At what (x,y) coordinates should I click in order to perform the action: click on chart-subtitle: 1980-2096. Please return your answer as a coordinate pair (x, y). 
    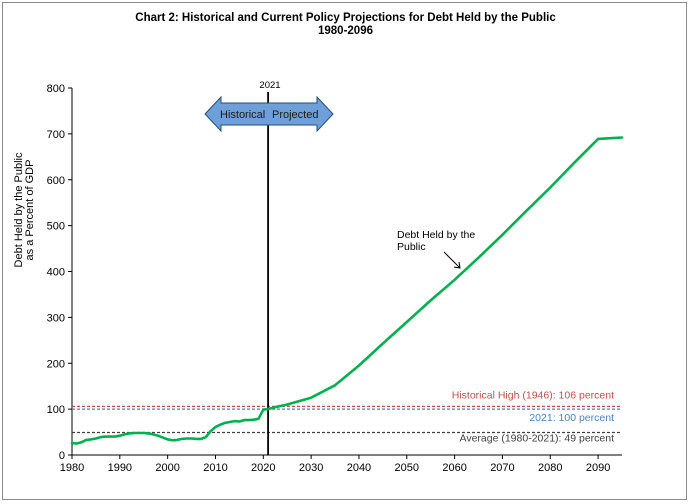
    Looking at the image, I should click on (345, 31).